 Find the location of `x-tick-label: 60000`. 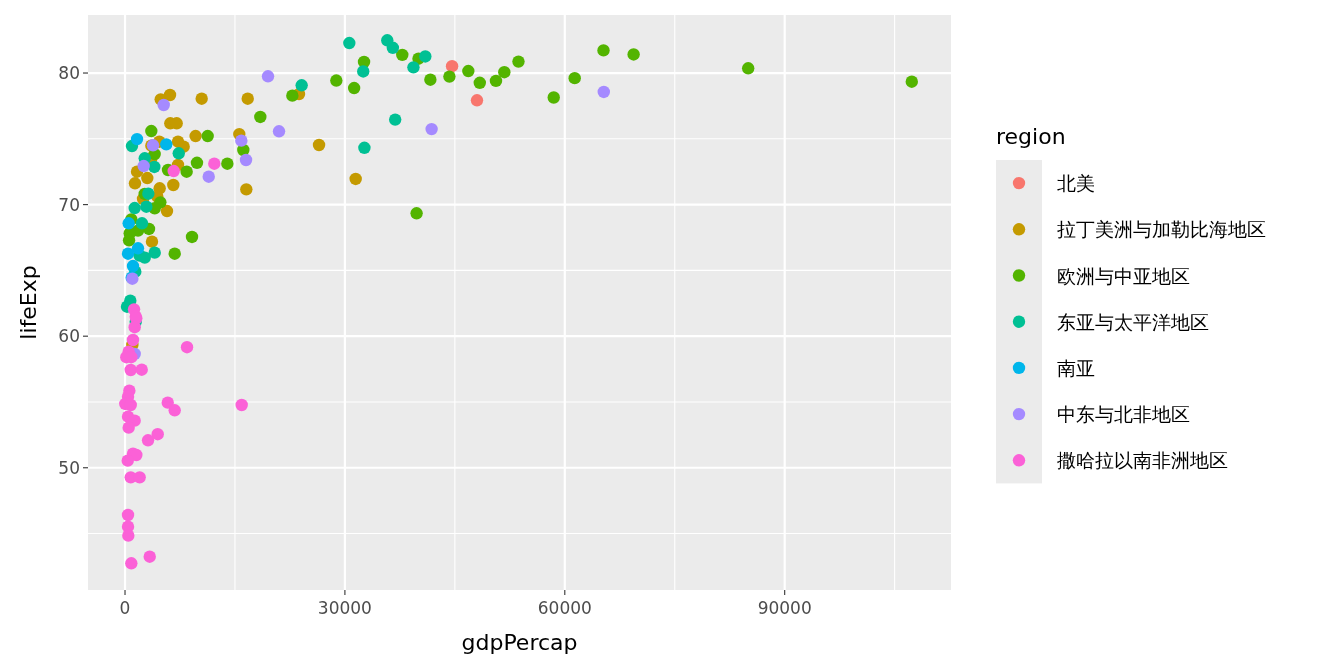

x-tick-label: 60000 is located at coordinates (564, 608).